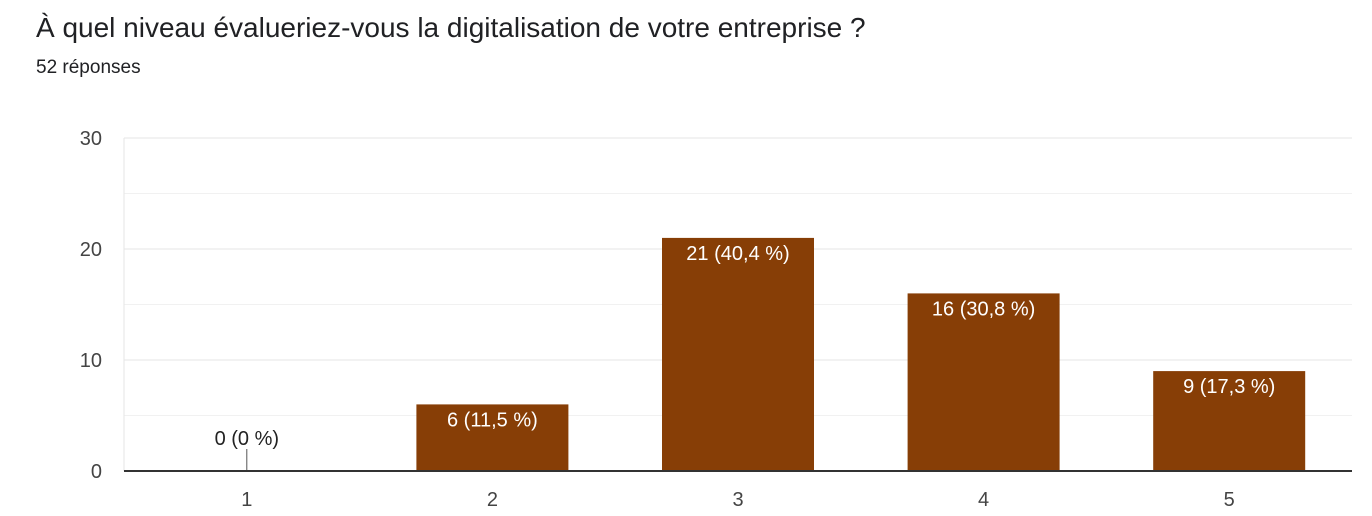 This screenshot has width=1372, height=516. Describe the element at coordinates (246, 500) in the screenshot. I see `x-tick-label: 1` at that location.